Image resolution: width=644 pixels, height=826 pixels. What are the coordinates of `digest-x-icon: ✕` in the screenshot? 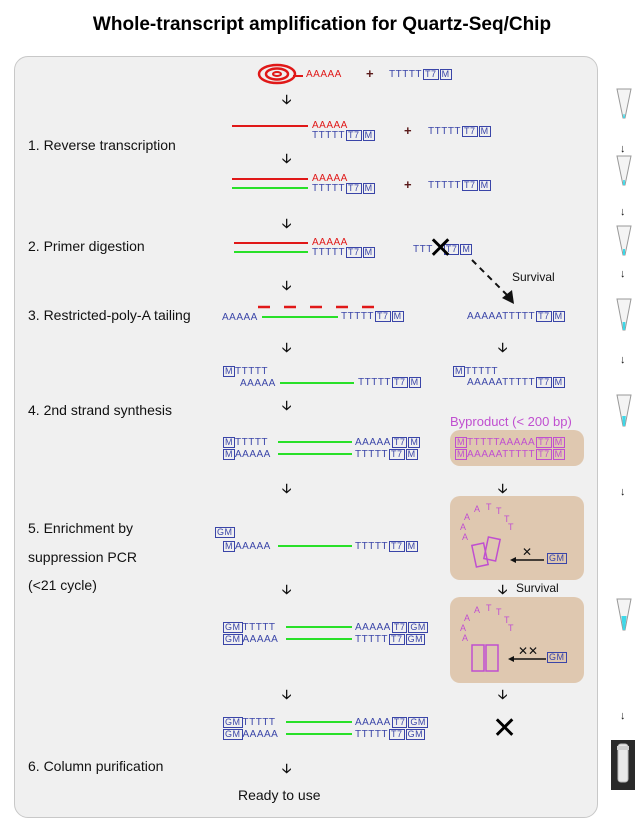 It's located at (441, 248).